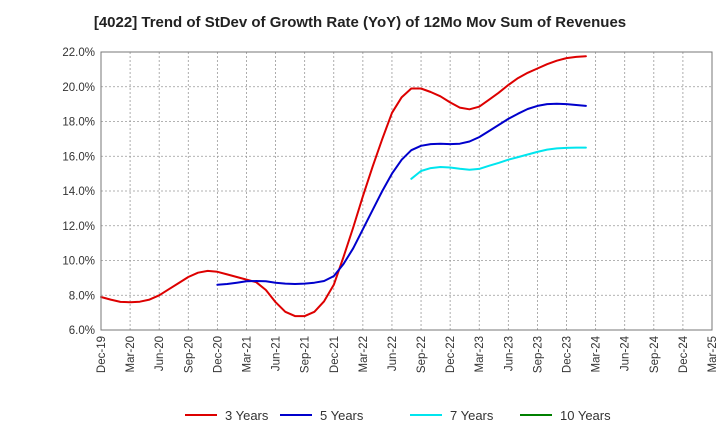  Describe the element at coordinates (247, 415) in the screenshot. I see `legend-label: 3 Years` at that location.